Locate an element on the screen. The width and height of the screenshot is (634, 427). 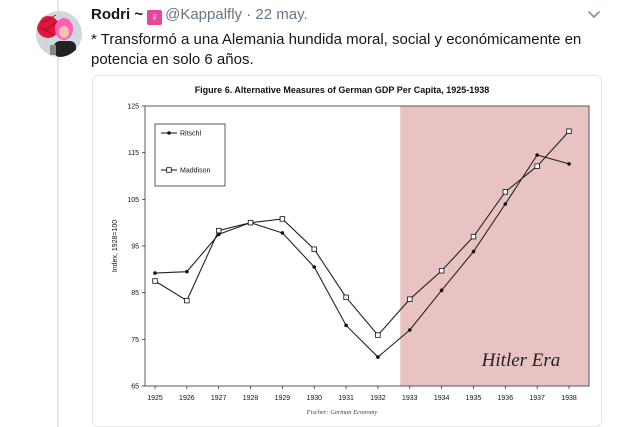
hitler-era-annotation: Hitler Era is located at coordinates (521, 360).